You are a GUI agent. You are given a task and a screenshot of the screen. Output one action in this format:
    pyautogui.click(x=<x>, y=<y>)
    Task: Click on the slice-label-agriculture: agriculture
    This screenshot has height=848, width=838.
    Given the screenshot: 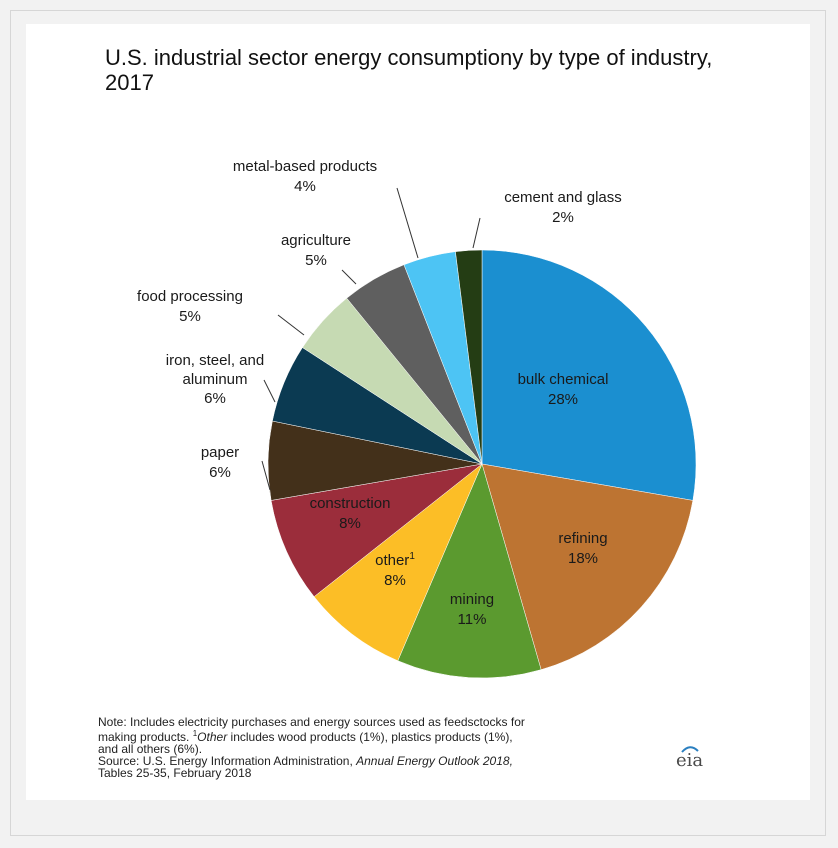 What is the action you would take?
    pyautogui.click(x=316, y=240)
    